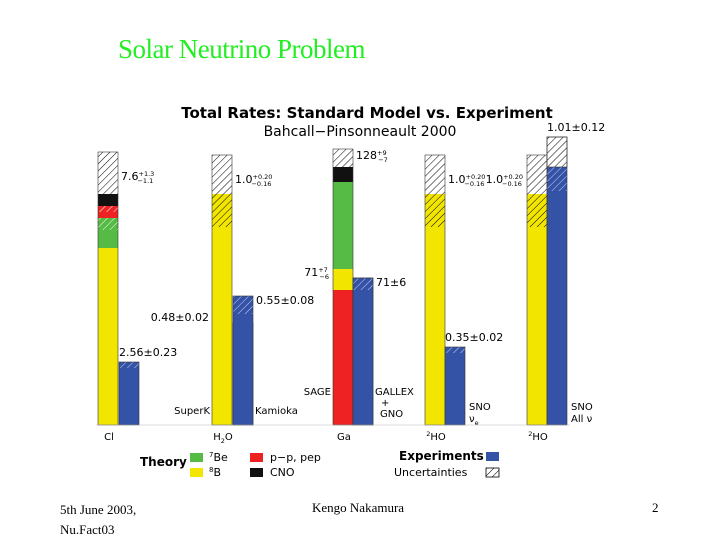 This screenshot has height=540, width=720. I want to click on group-3-theory-segment-uncertainty, so click(343, 158).